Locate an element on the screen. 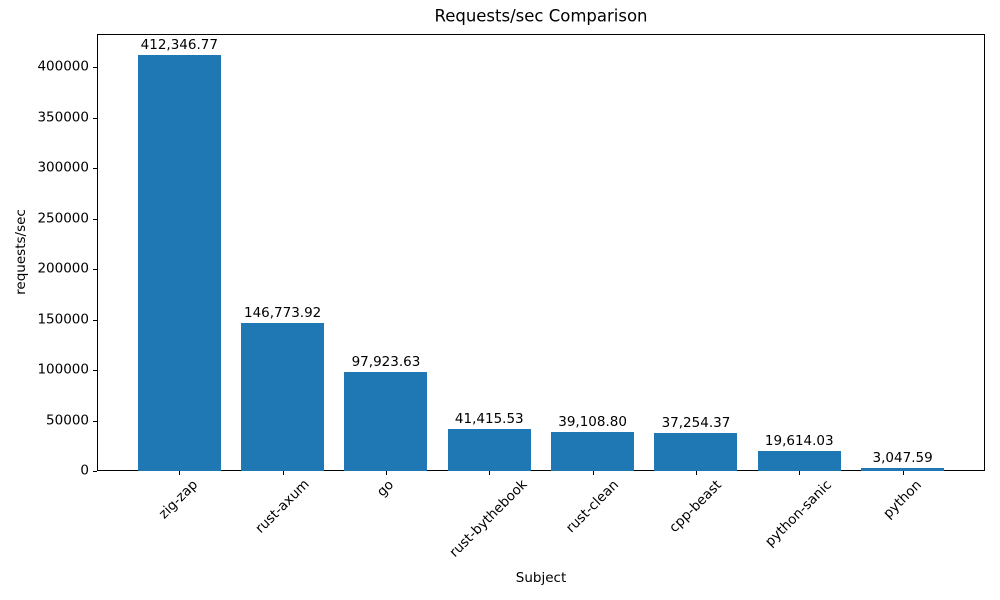  bar-cpp-beast is located at coordinates (696, 452).